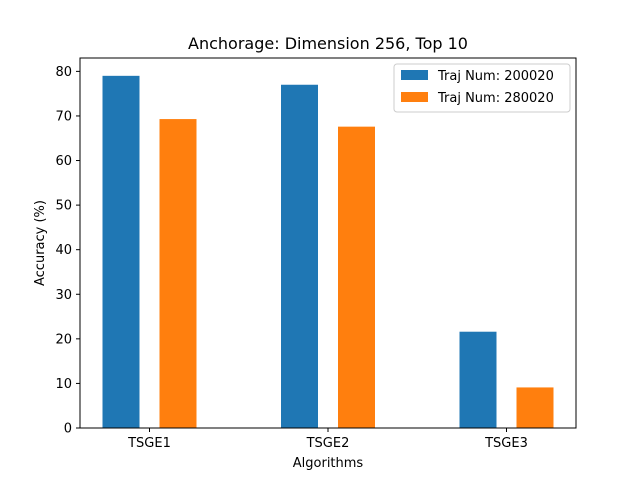 The width and height of the screenshot is (640, 480). What do you see at coordinates (63, 250) in the screenshot?
I see `y-tick-label: 40` at bounding box center [63, 250].